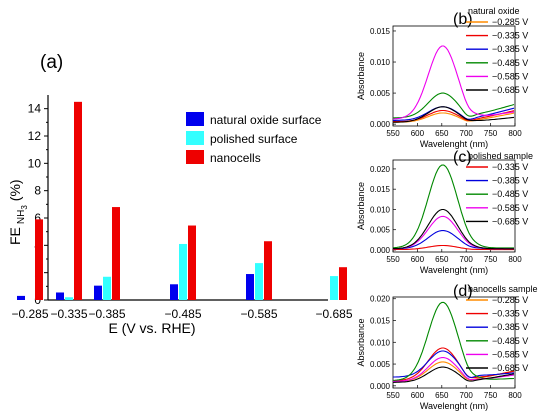 Image resolution: width=550 pixels, height=415 pixels. I want to click on panel-label: (b), so click(463, 19).